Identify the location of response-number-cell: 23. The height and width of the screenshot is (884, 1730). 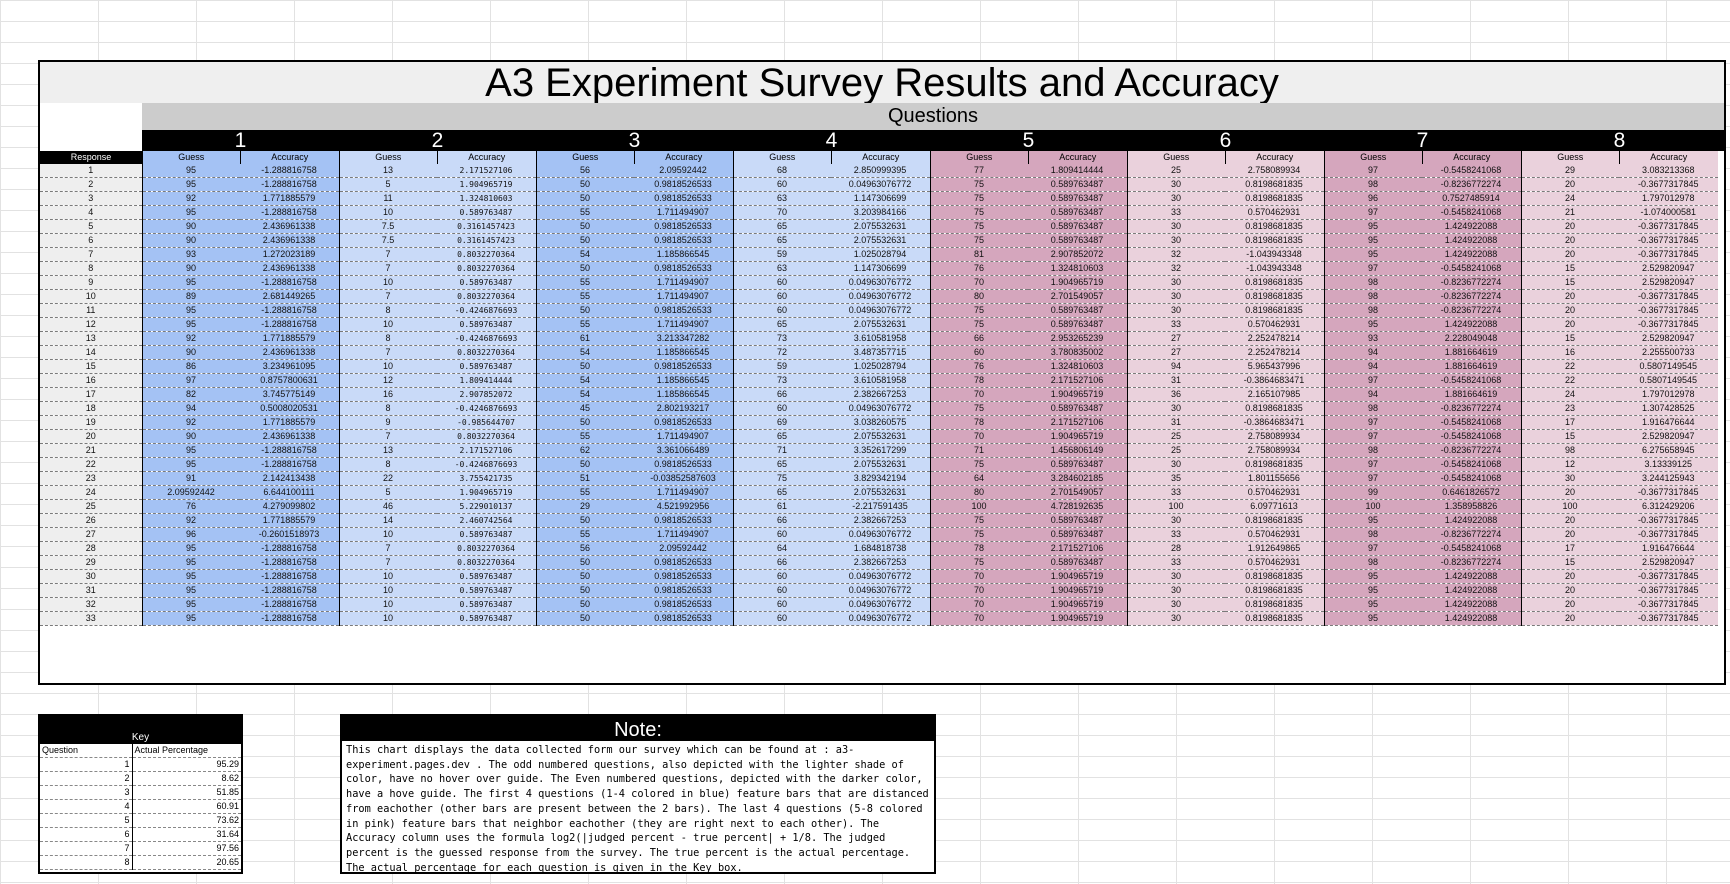
(91, 479).